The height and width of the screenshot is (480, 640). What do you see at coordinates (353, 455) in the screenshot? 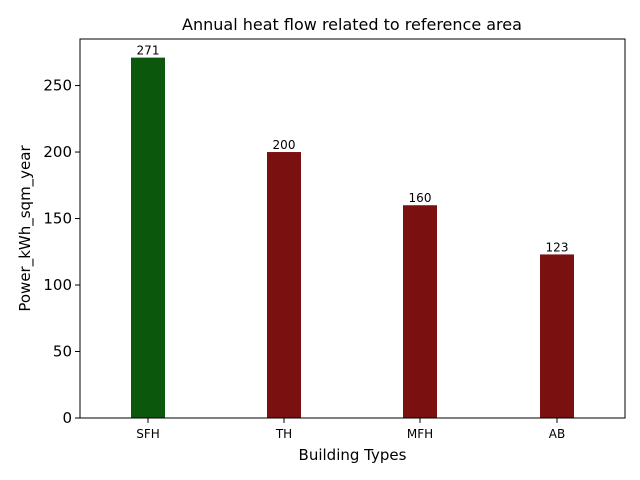
I see `x-axis-label: Building Types` at bounding box center [353, 455].